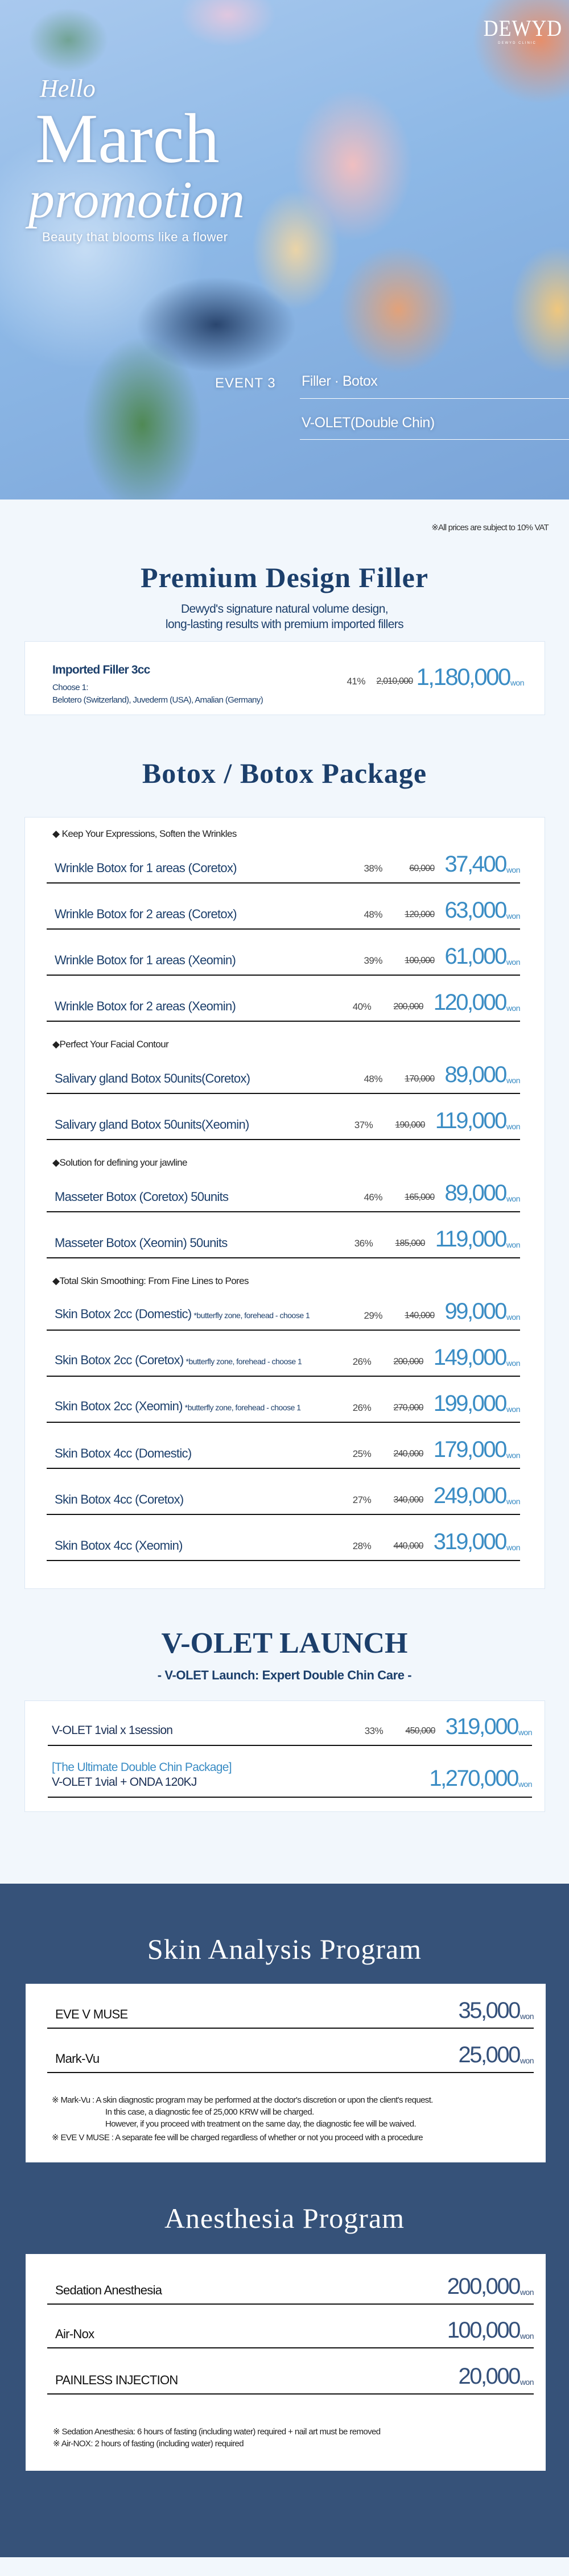 This screenshot has height=2576, width=569. What do you see at coordinates (340, 381) in the screenshot?
I see `event-item-filler-botox: Filler · Botox` at bounding box center [340, 381].